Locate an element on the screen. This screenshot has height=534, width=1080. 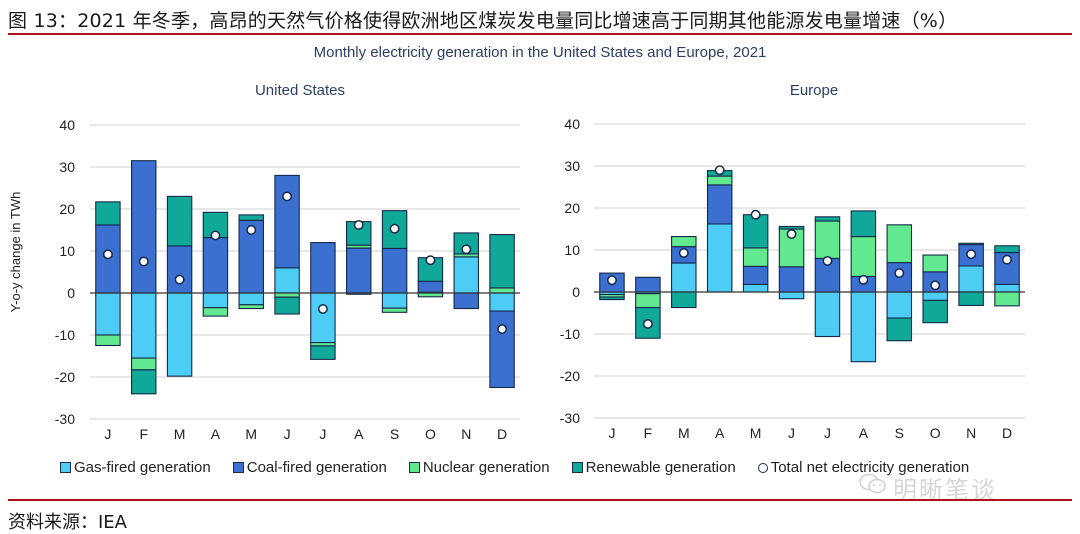
legend-swatch-gas is located at coordinates (65, 467).